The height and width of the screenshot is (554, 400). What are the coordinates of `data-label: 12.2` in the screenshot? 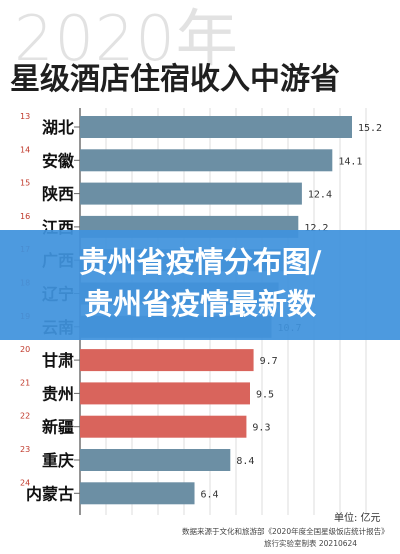 It's located at (316, 228).